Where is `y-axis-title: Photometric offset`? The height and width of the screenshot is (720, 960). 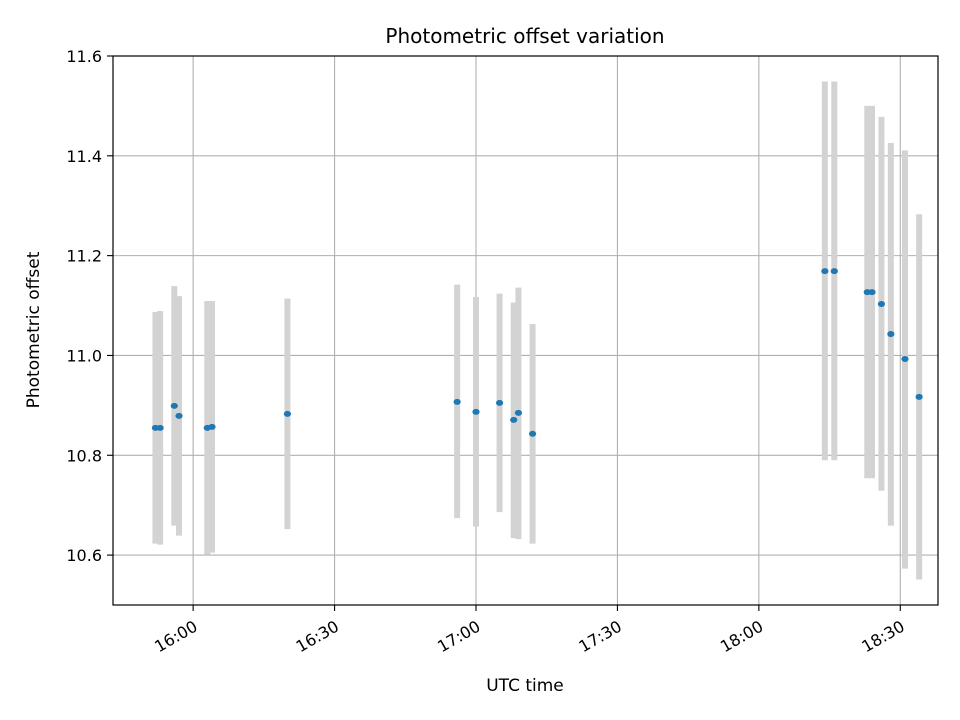 y-axis-title: Photometric offset is located at coordinates (34, 329).